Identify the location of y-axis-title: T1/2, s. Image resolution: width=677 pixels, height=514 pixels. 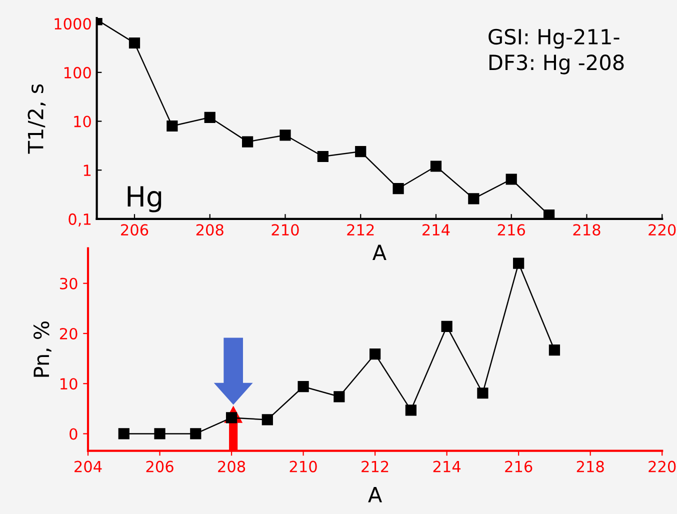
(37, 119).